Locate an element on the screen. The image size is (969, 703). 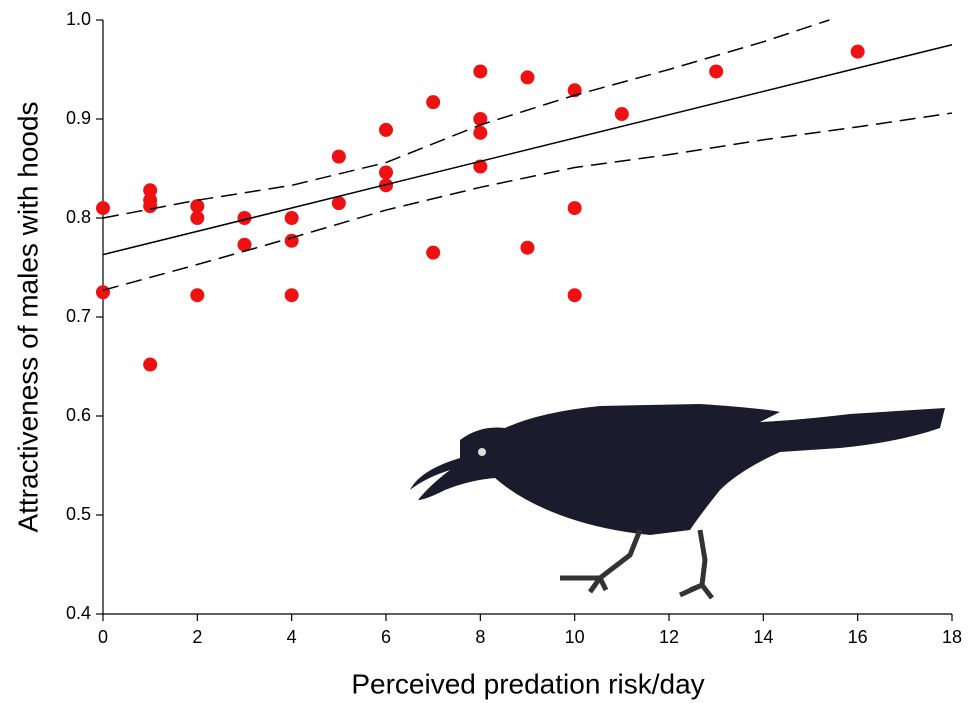
y-tick-label: 0.7 is located at coordinates (78, 316).